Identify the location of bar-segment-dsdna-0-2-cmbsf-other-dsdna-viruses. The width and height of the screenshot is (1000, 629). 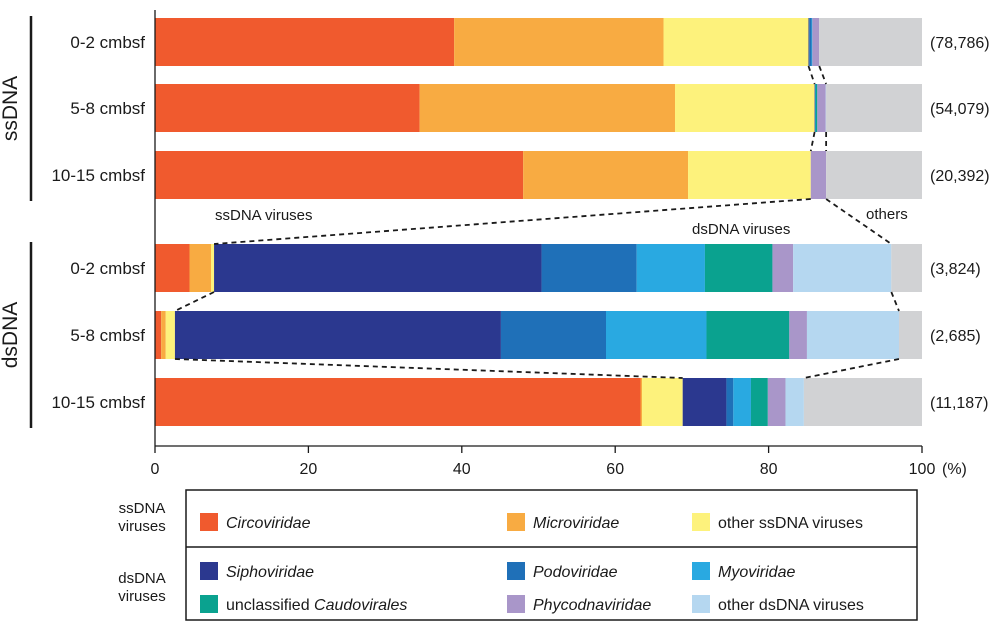
(842, 268).